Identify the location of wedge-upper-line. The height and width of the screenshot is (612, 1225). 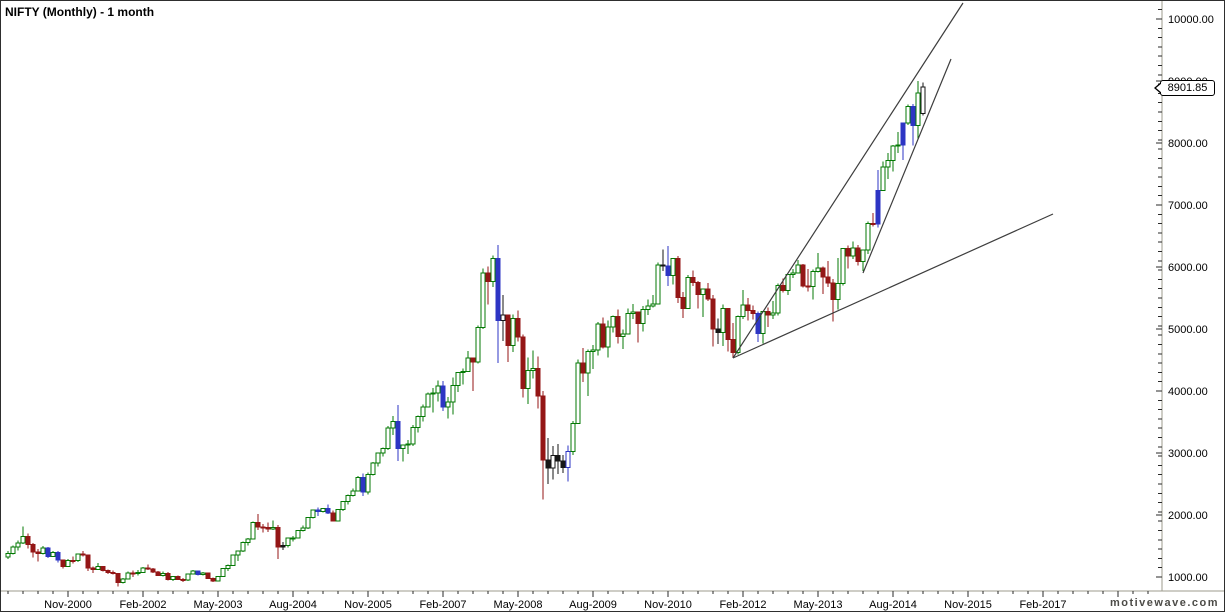
(848, 180).